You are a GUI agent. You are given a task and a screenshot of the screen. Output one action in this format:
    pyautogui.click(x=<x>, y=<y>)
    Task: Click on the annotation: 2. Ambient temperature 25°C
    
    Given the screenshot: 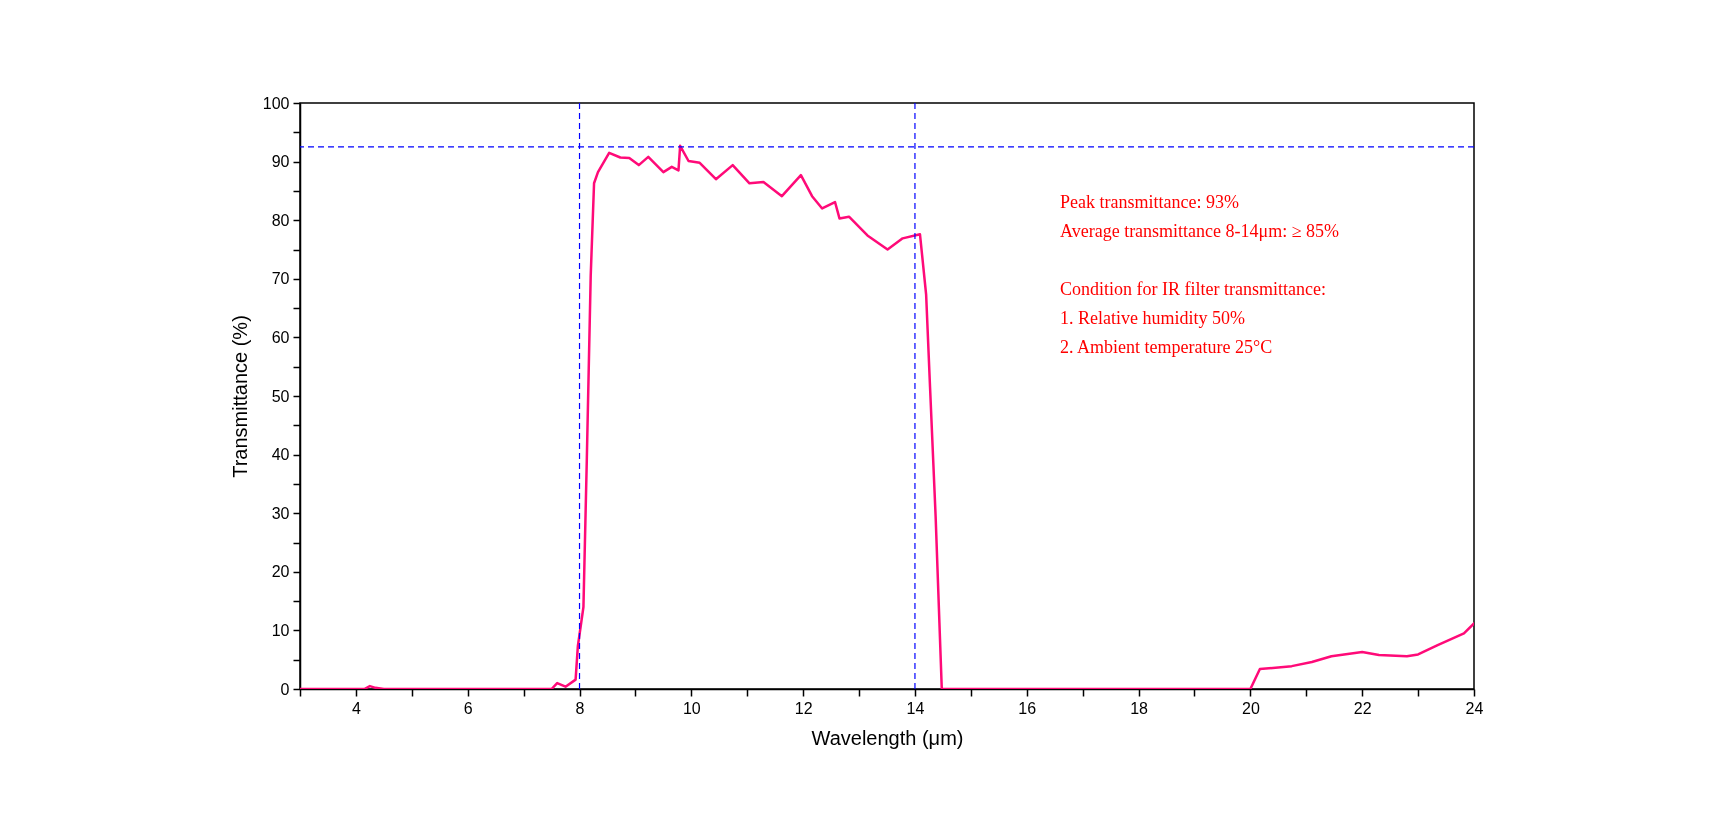 What is the action you would take?
    pyautogui.click(x=1166, y=347)
    